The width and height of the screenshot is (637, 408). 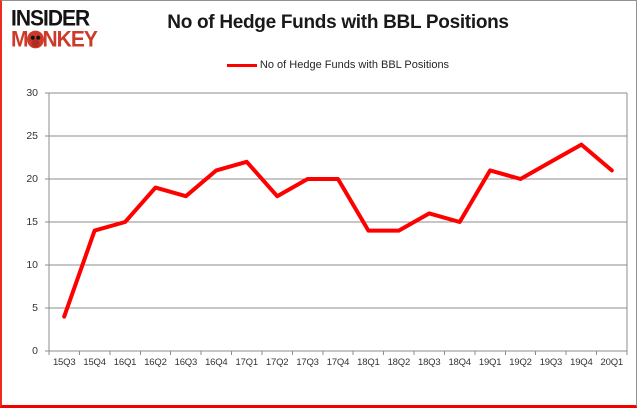 I want to click on x-axis-label: 16Q1, so click(x=125, y=362).